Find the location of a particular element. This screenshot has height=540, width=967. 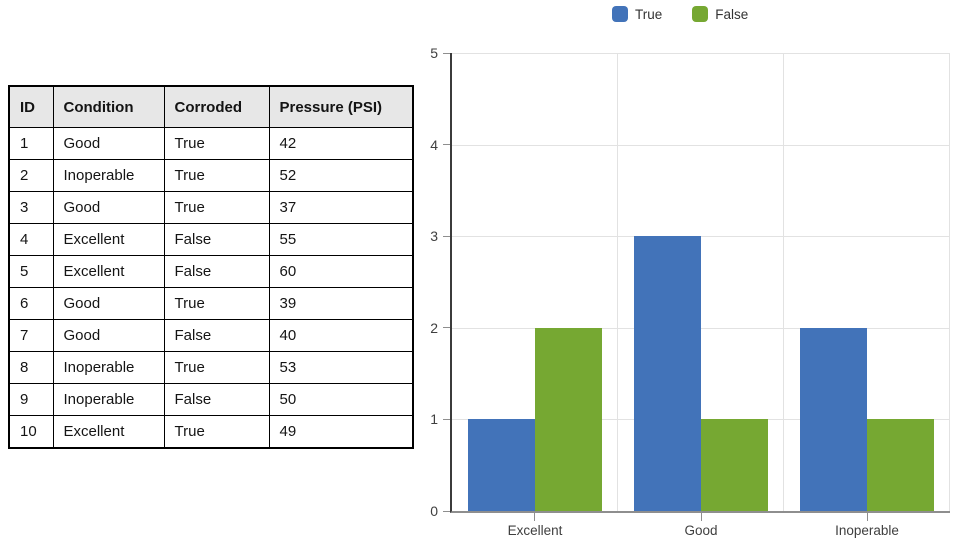

bar-group-excellent is located at coordinates (535, 282).